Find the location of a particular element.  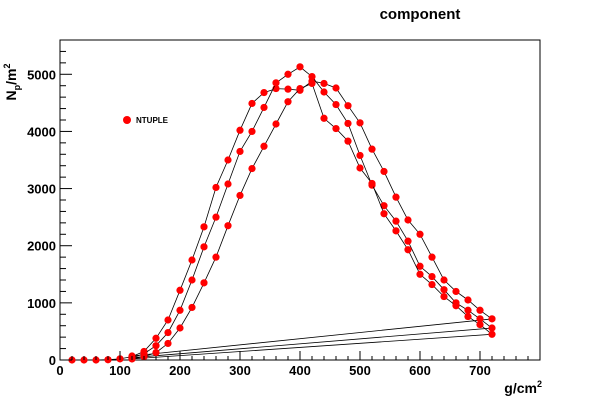

legend: NTUPLE is located at coordinates (146, 120).